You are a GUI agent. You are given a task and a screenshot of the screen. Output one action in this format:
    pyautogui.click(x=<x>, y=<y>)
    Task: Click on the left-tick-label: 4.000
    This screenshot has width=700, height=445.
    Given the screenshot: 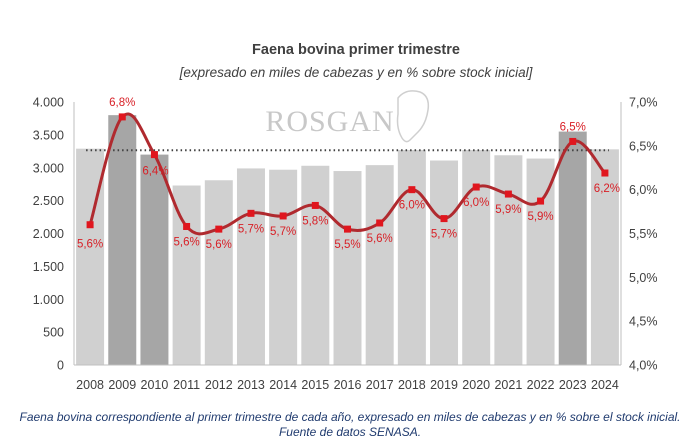 What is the action you would take?
    pyautogui.click(x=48, y=103)
    